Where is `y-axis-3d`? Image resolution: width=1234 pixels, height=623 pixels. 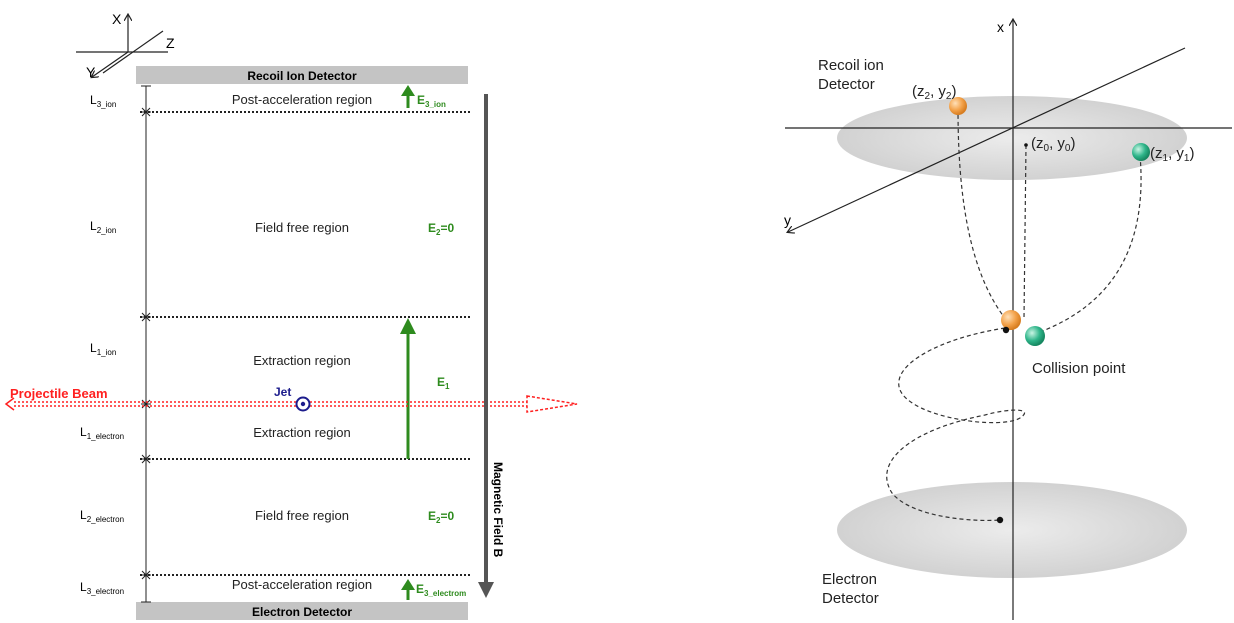 y-axis-3d is located at coordinates (987, 139).